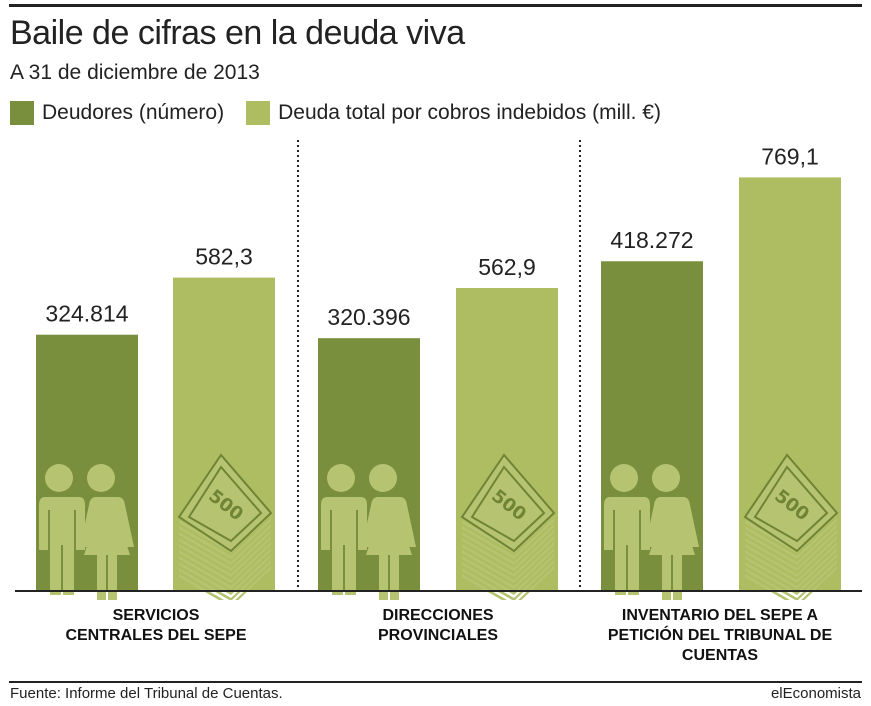 The image size is (871, 706). I want to click on data-label-deuda: 769,1, so click(790, 156).